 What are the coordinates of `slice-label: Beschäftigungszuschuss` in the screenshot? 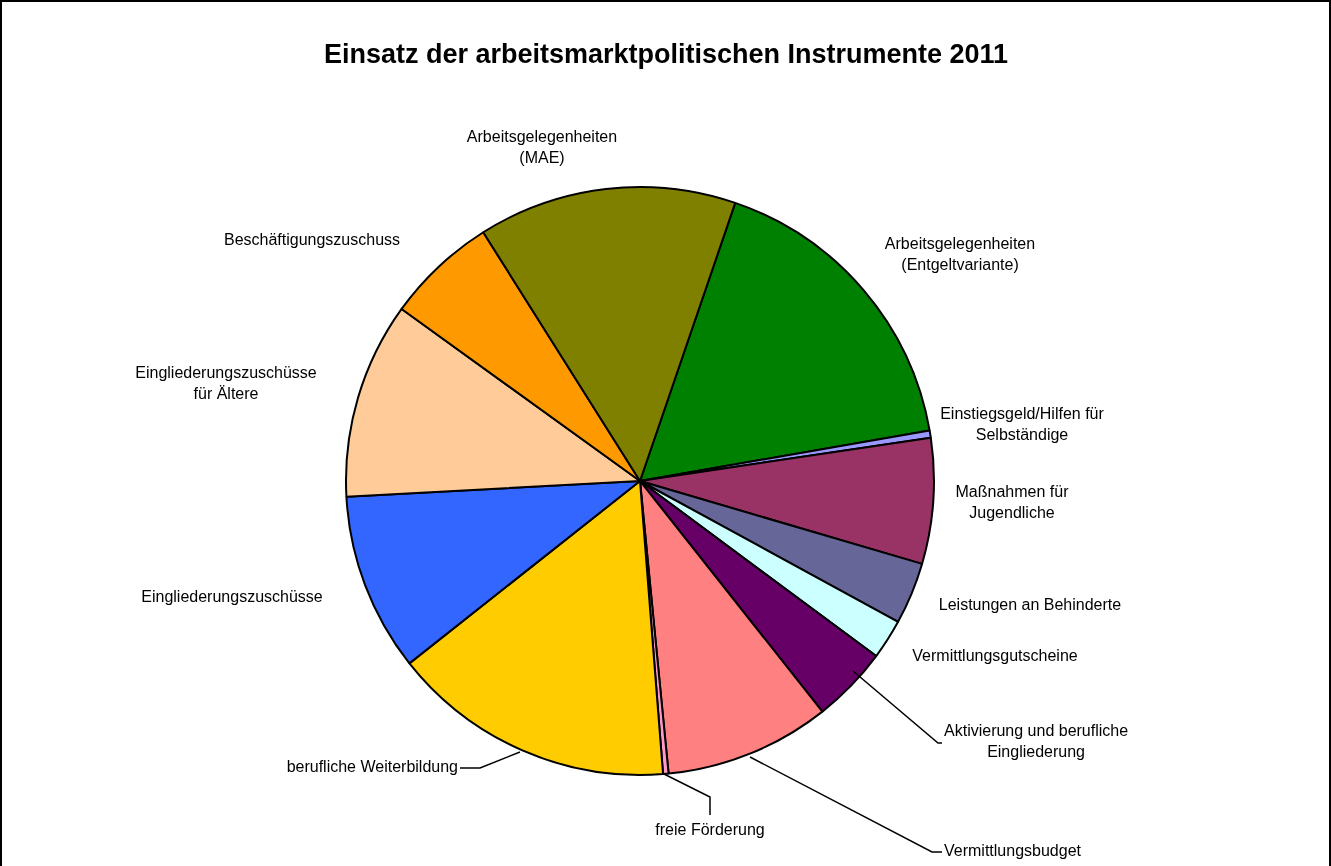 It's located at (312, 240).